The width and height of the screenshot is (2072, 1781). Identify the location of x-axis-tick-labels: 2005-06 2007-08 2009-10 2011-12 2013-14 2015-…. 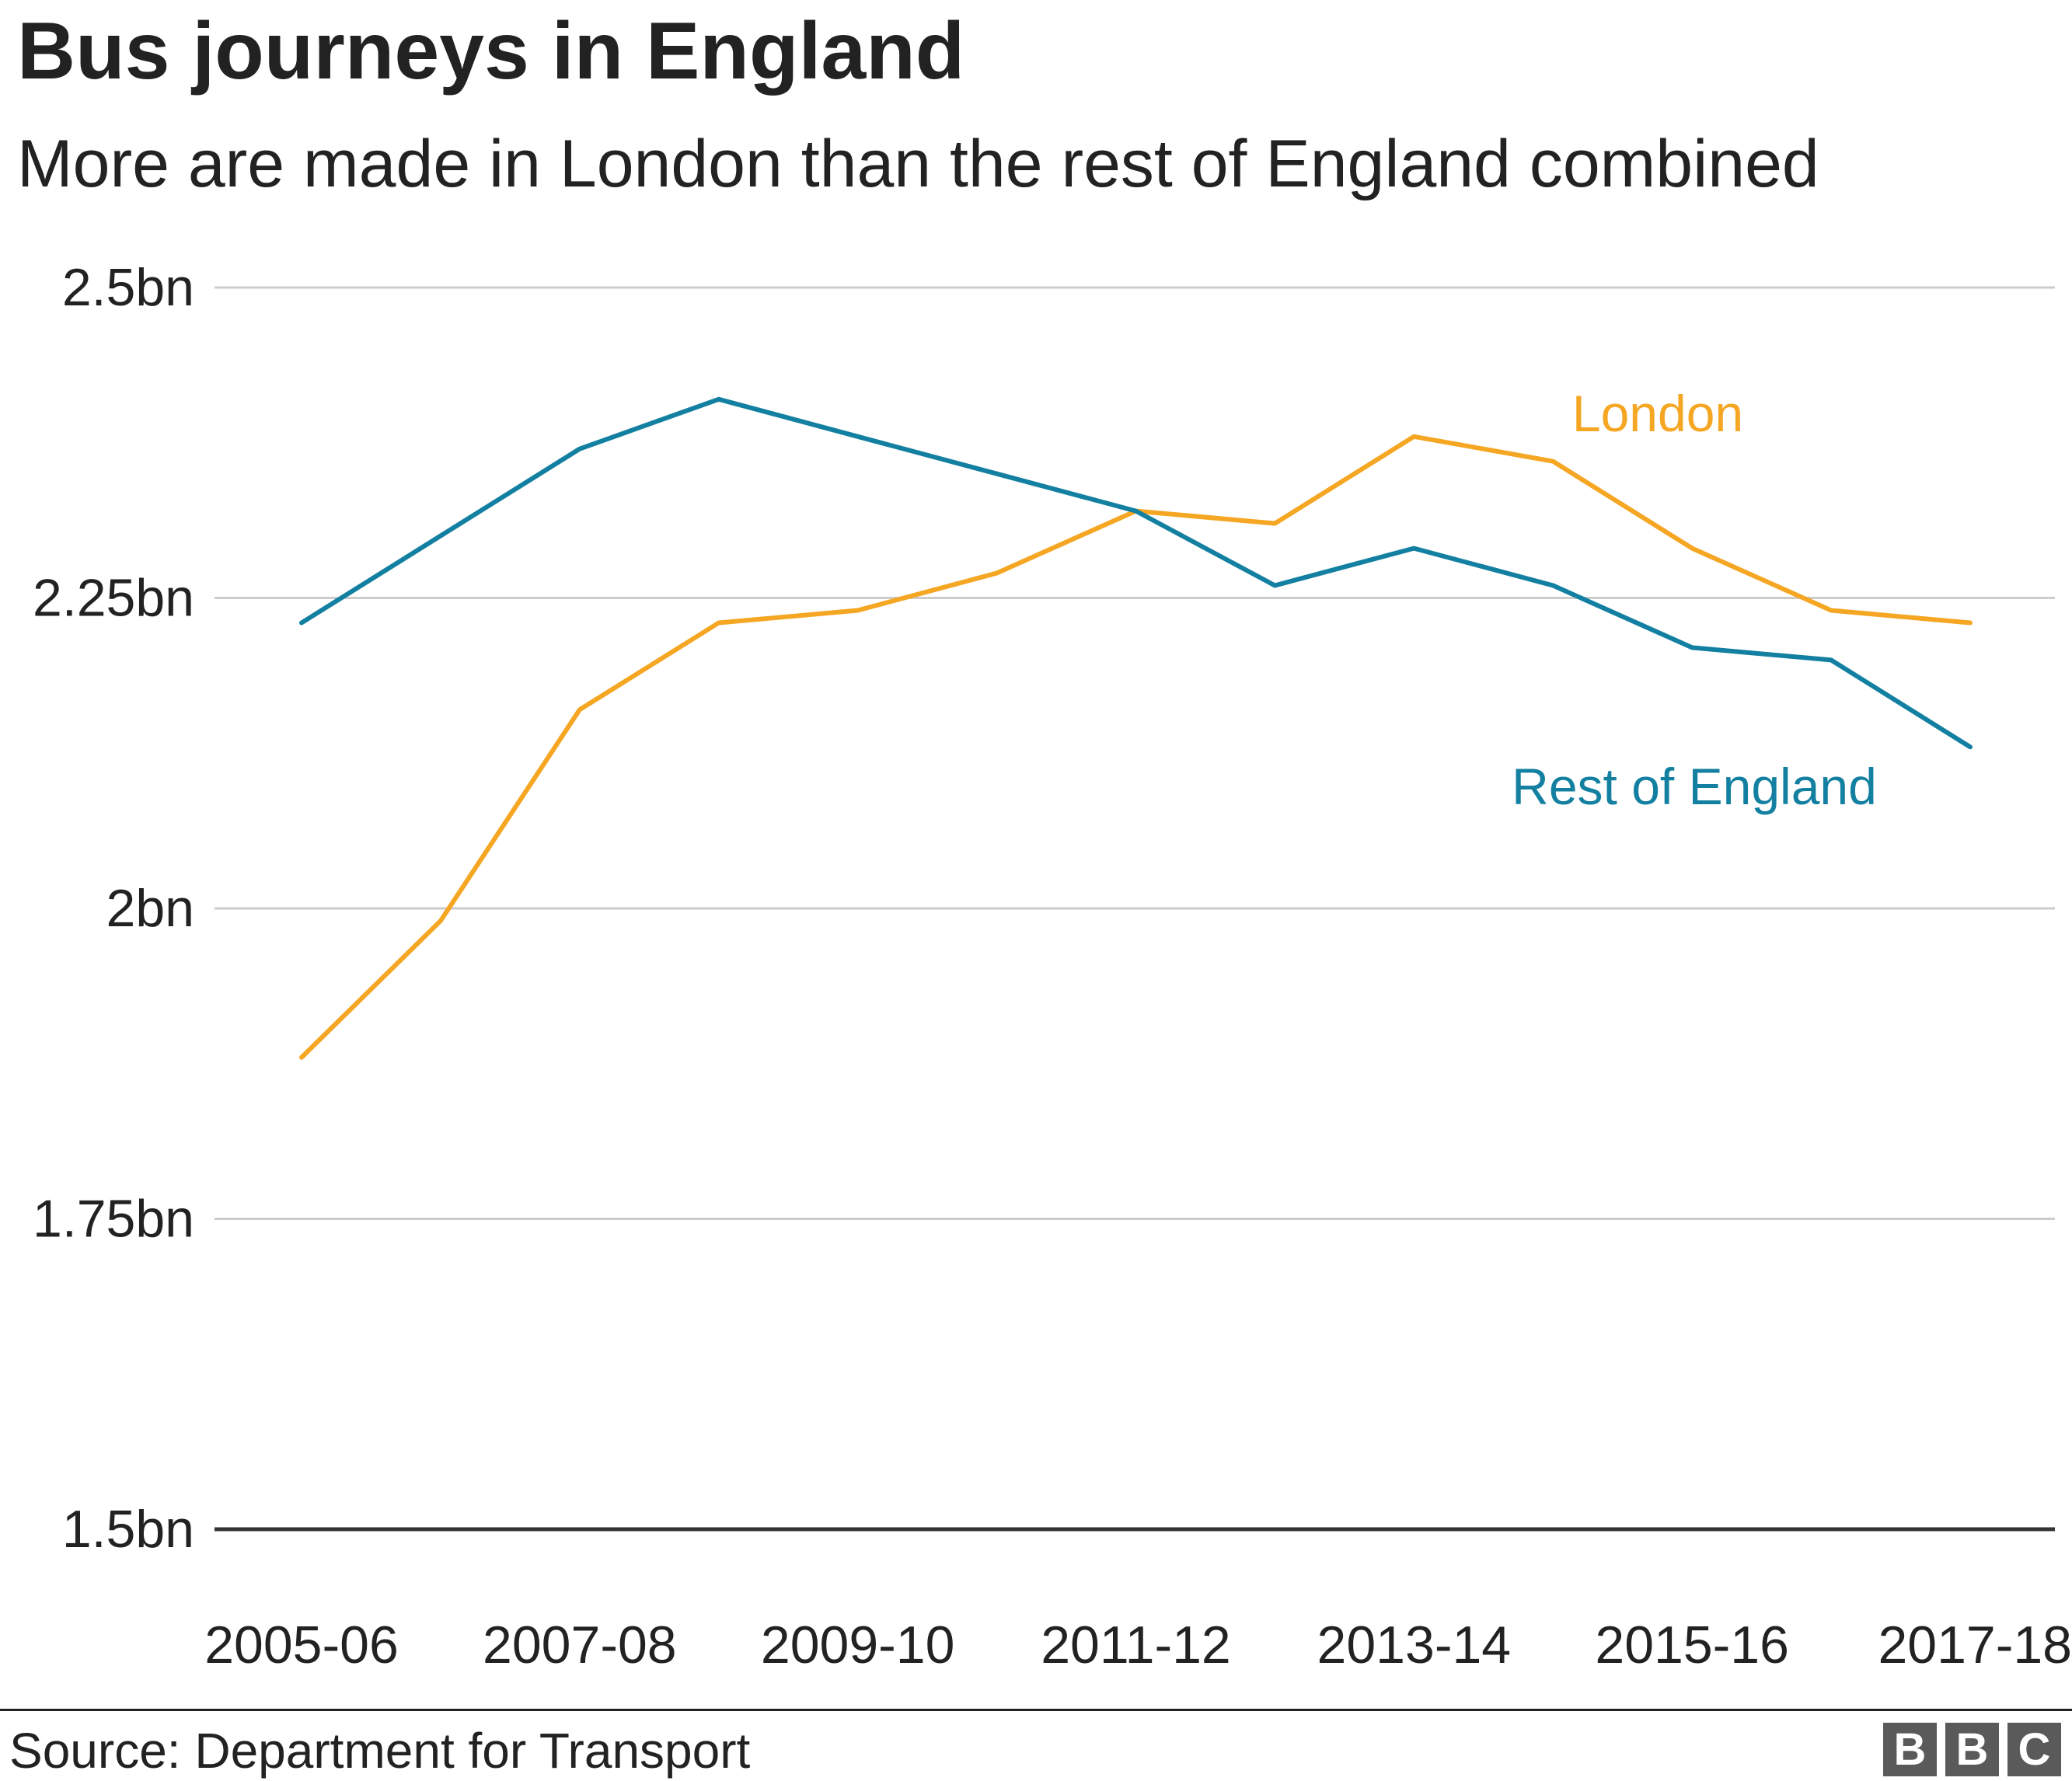
(1138, 1645).